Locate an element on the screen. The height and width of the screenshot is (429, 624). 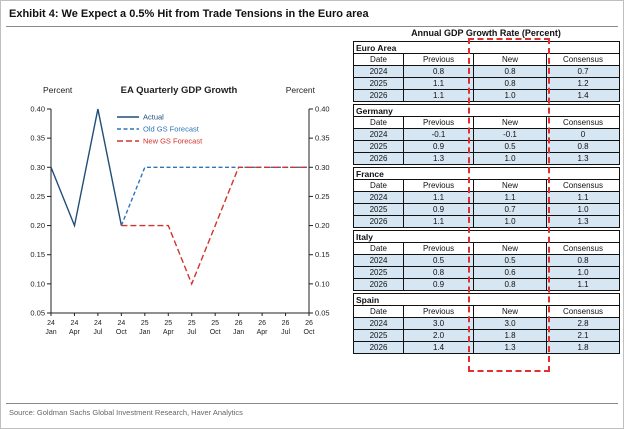
section-label: France is located at coordinates (486, 173).